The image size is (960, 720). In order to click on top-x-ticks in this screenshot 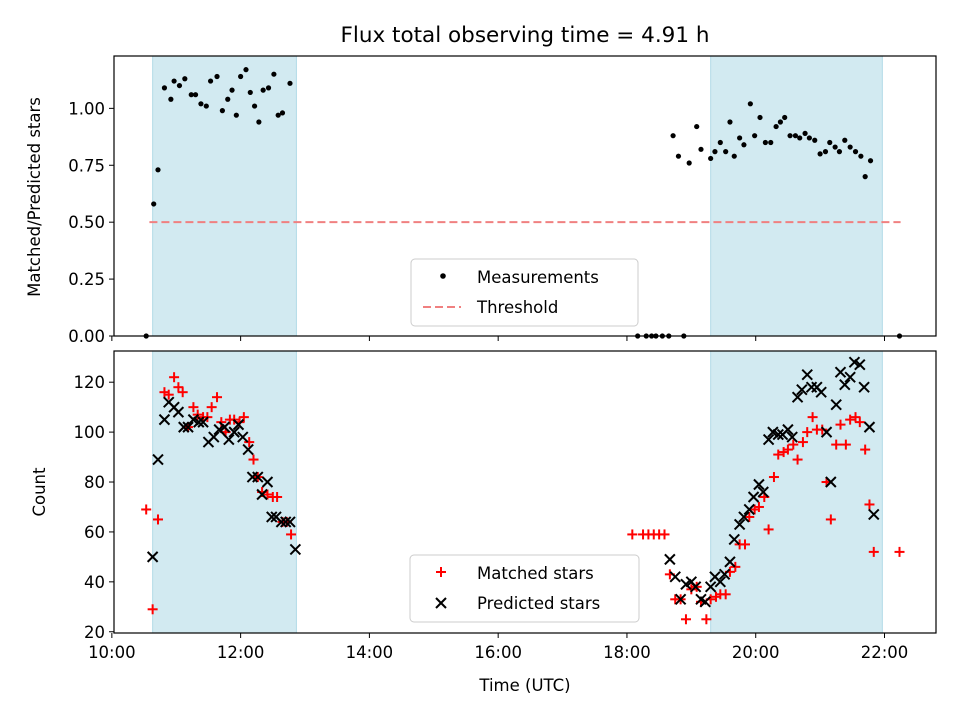, I will do `click(498, 338)`.